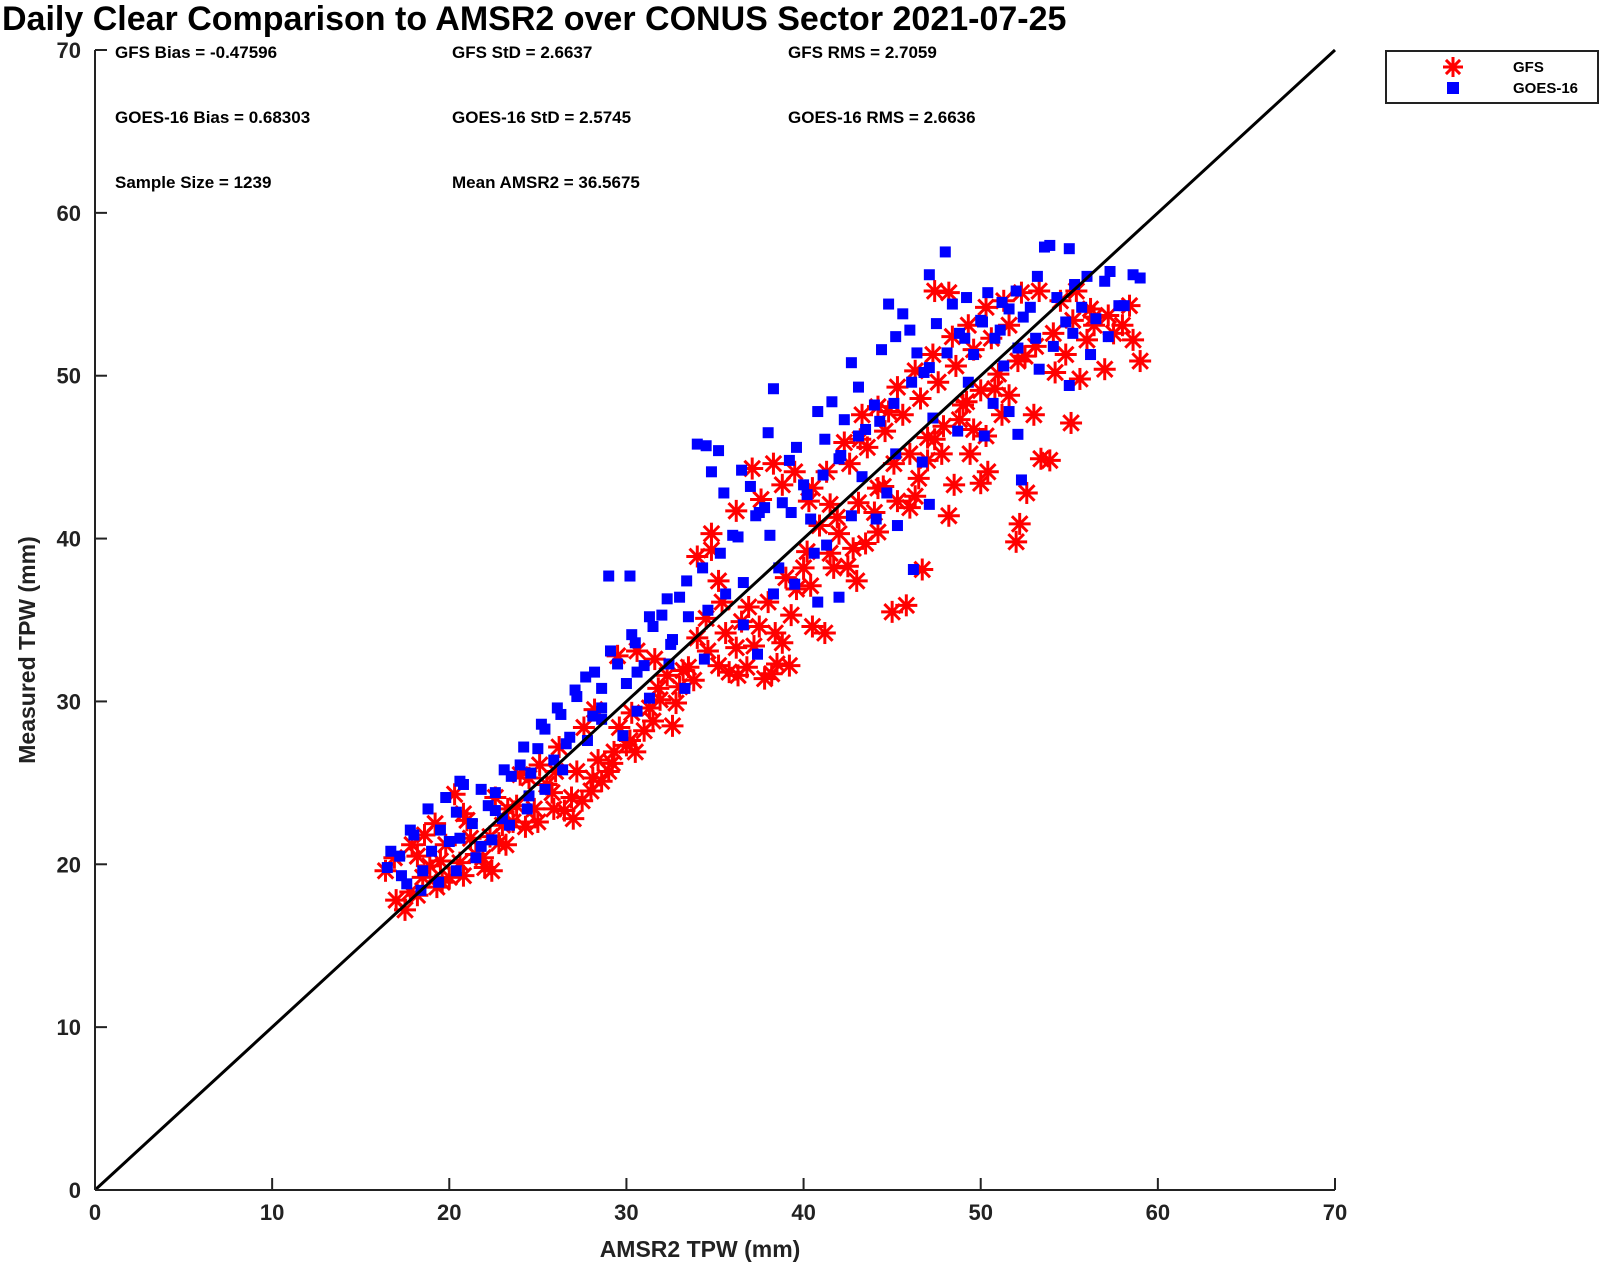 The width and height of the screenshot is (1600, 1264). I want to click on x-tick-label: 10, so click(272, 1212).